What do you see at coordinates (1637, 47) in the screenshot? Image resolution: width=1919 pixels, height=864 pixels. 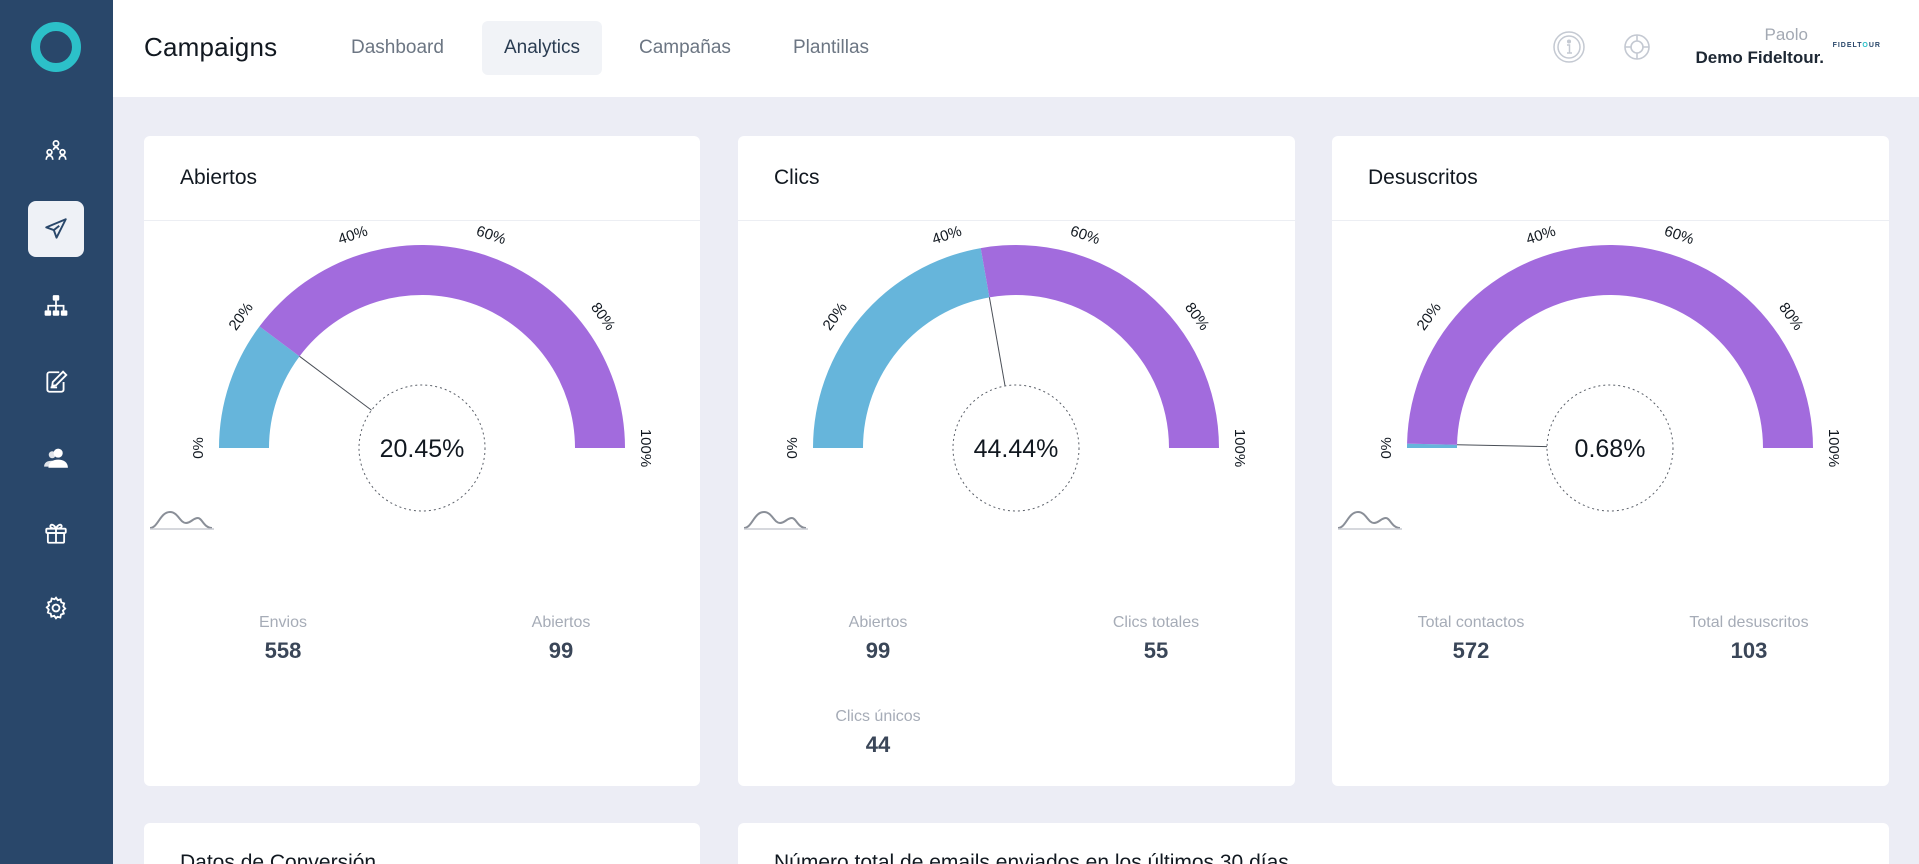 I see `help-lifebuoy-icon` at bounding box center [1637, 47].